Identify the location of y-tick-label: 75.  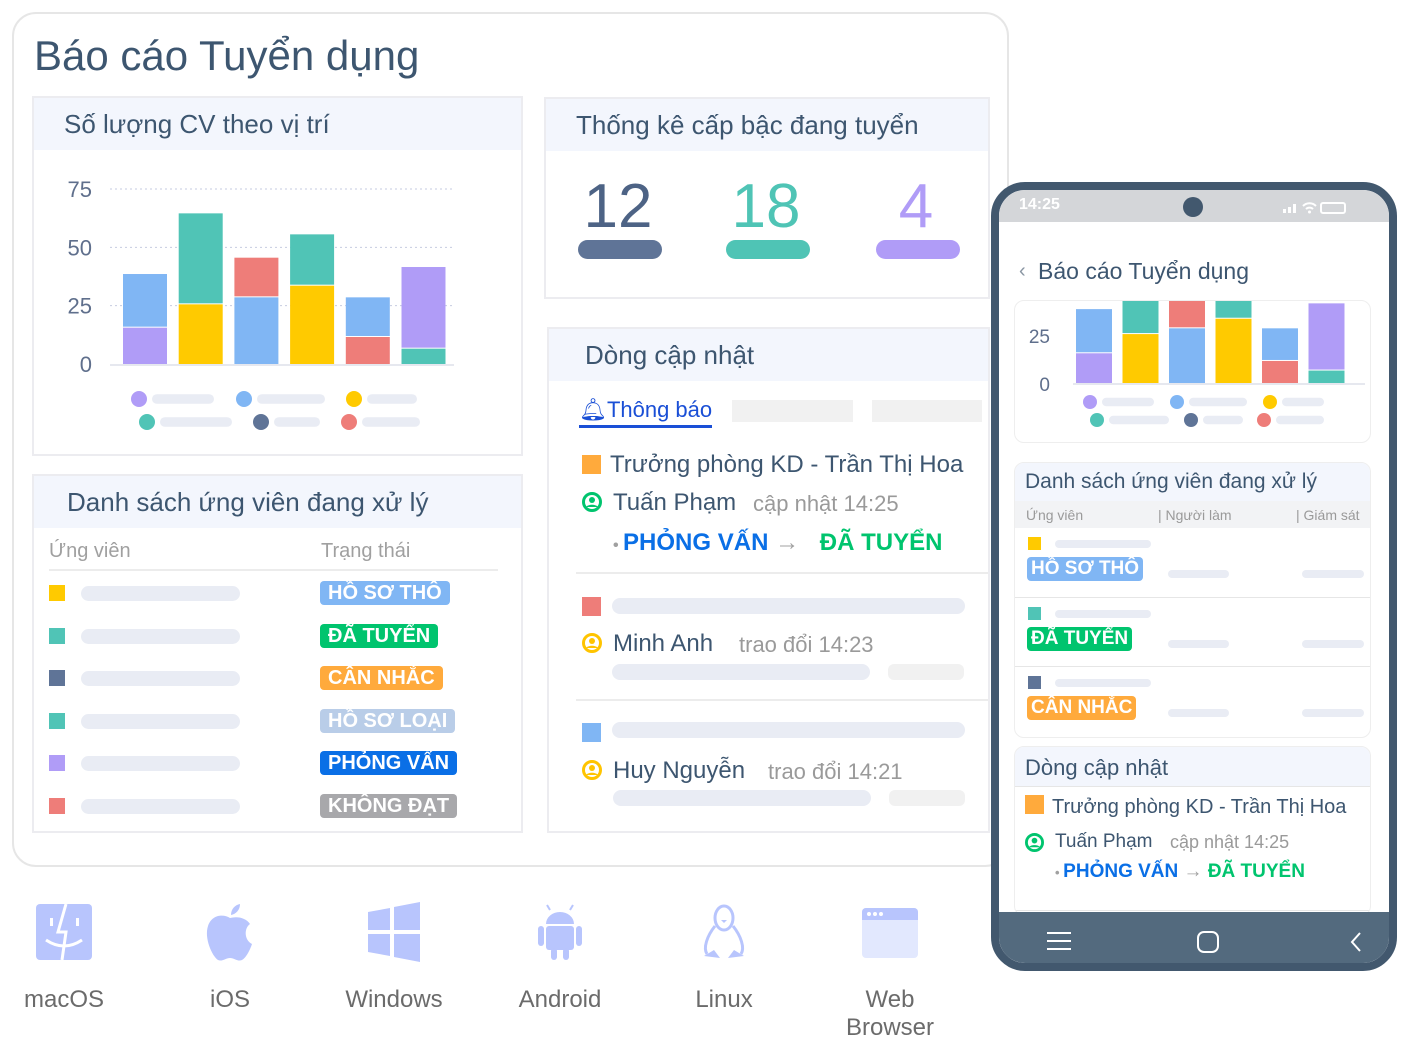
(80, 189).